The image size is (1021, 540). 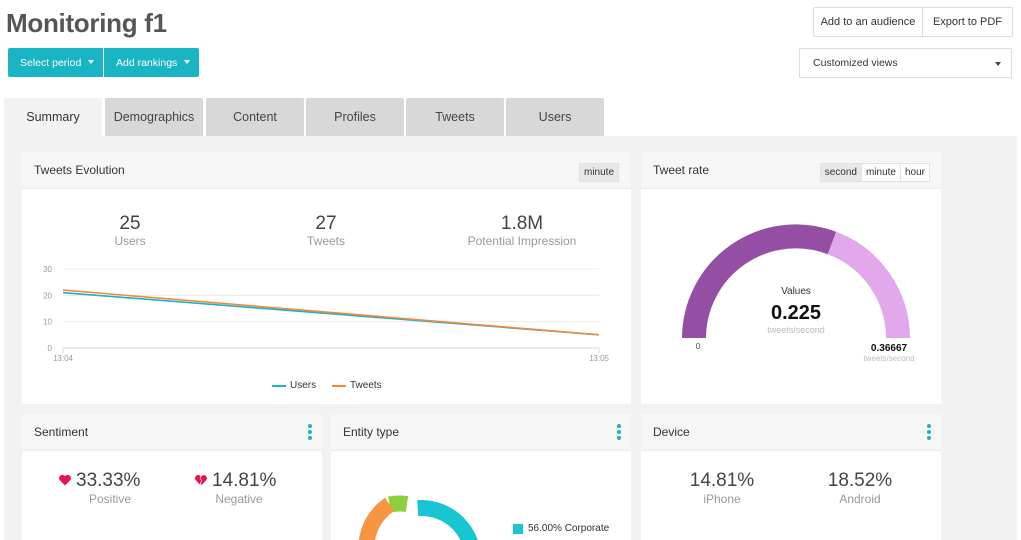 What do you see at coordinates (244, 480) in the screenshot?
I see `negative-value: 14.81%` at bounding box center [244, 480].